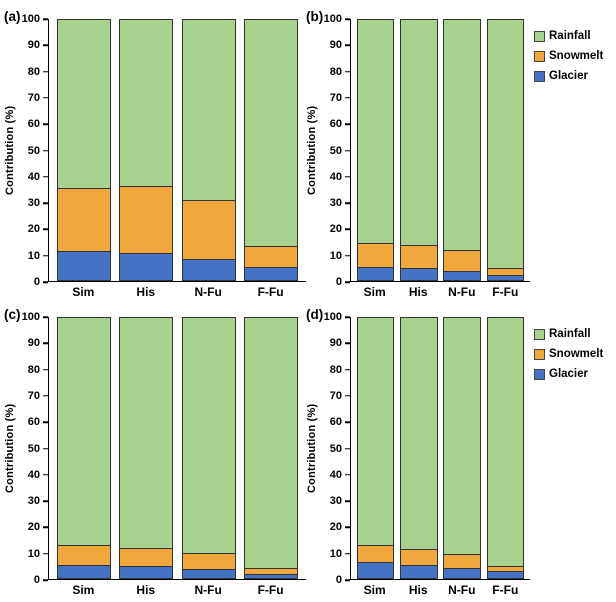 This screenshot has width=616, height=602. Describe the element at coordinates (568, 374) in the screenshot. I see `legend-label: Glacier` at that location.